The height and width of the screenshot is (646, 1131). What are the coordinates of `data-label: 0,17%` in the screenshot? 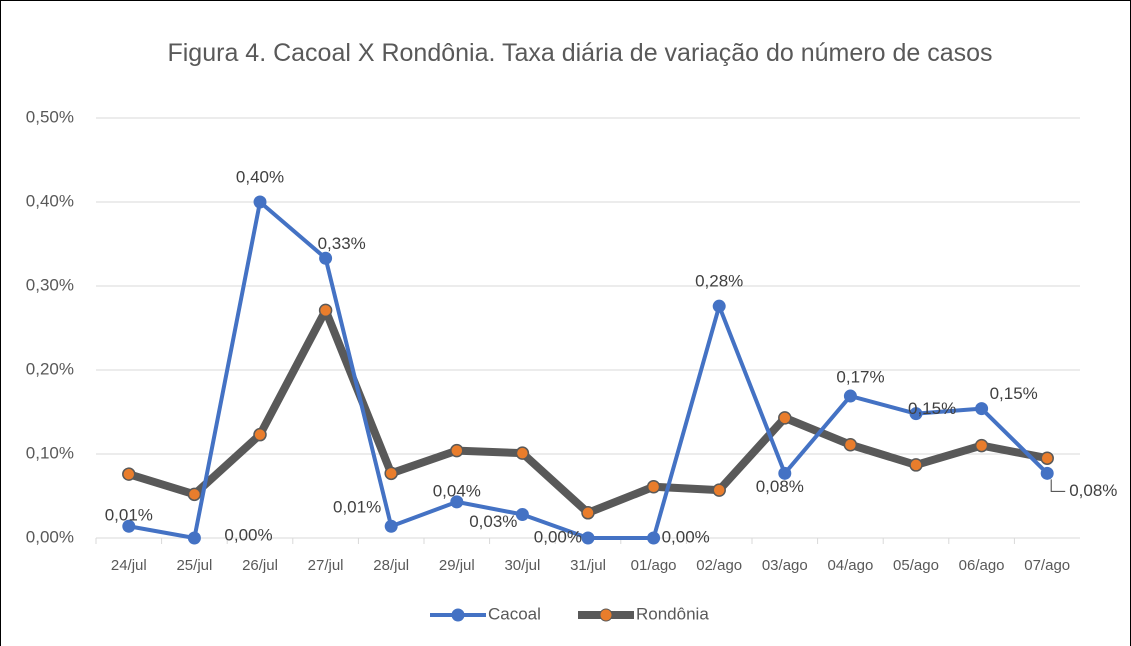 It's located at (860, 377).